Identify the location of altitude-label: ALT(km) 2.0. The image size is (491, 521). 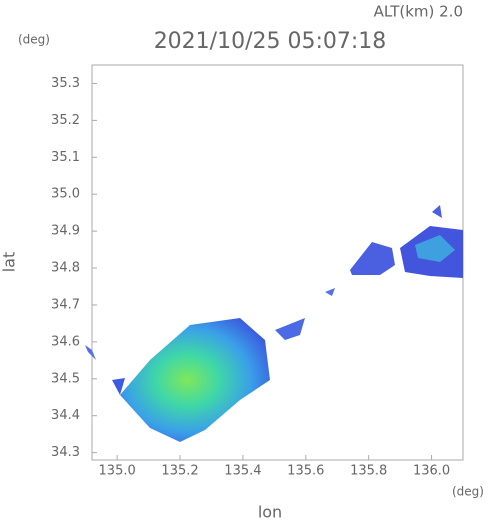
(418, 12).